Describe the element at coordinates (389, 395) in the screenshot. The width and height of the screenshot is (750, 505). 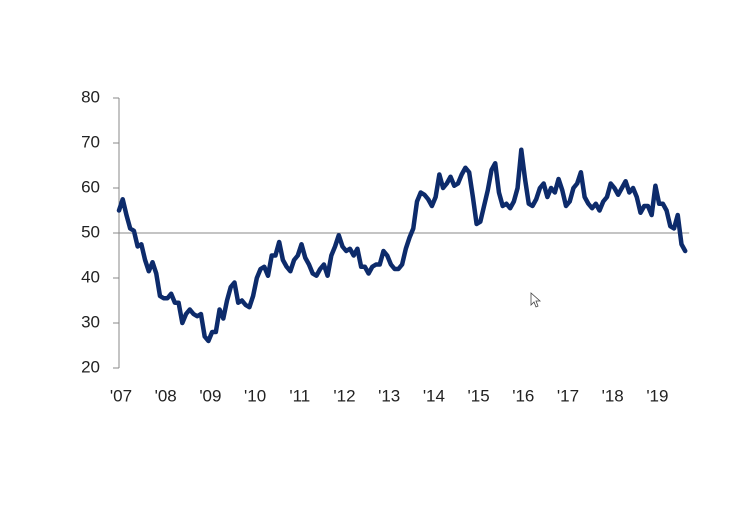
I see `x-tick-label: '13` at that location.